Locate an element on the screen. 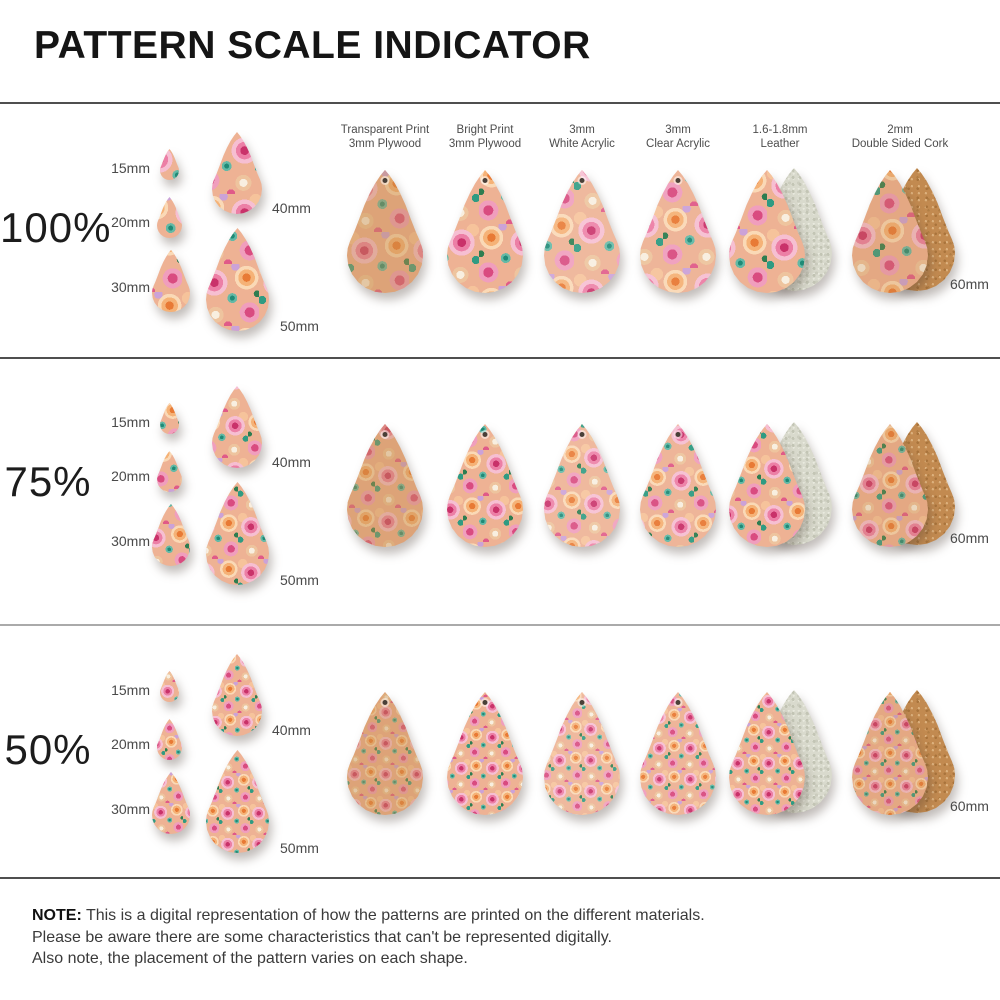 The height and width of the screenshot is (1000, 1000). scale-label-75: 75% is located at coordinates (48, 481).